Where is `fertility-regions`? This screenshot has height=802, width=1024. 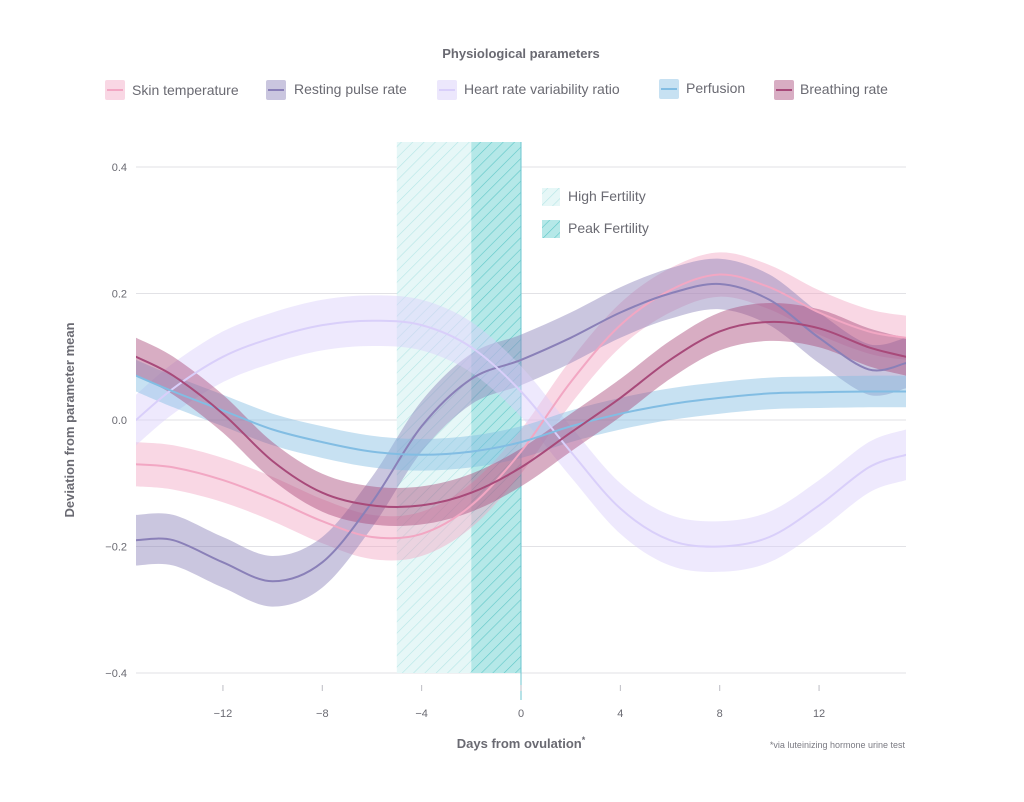 fertility-regions is located at coordinates (459, 421).